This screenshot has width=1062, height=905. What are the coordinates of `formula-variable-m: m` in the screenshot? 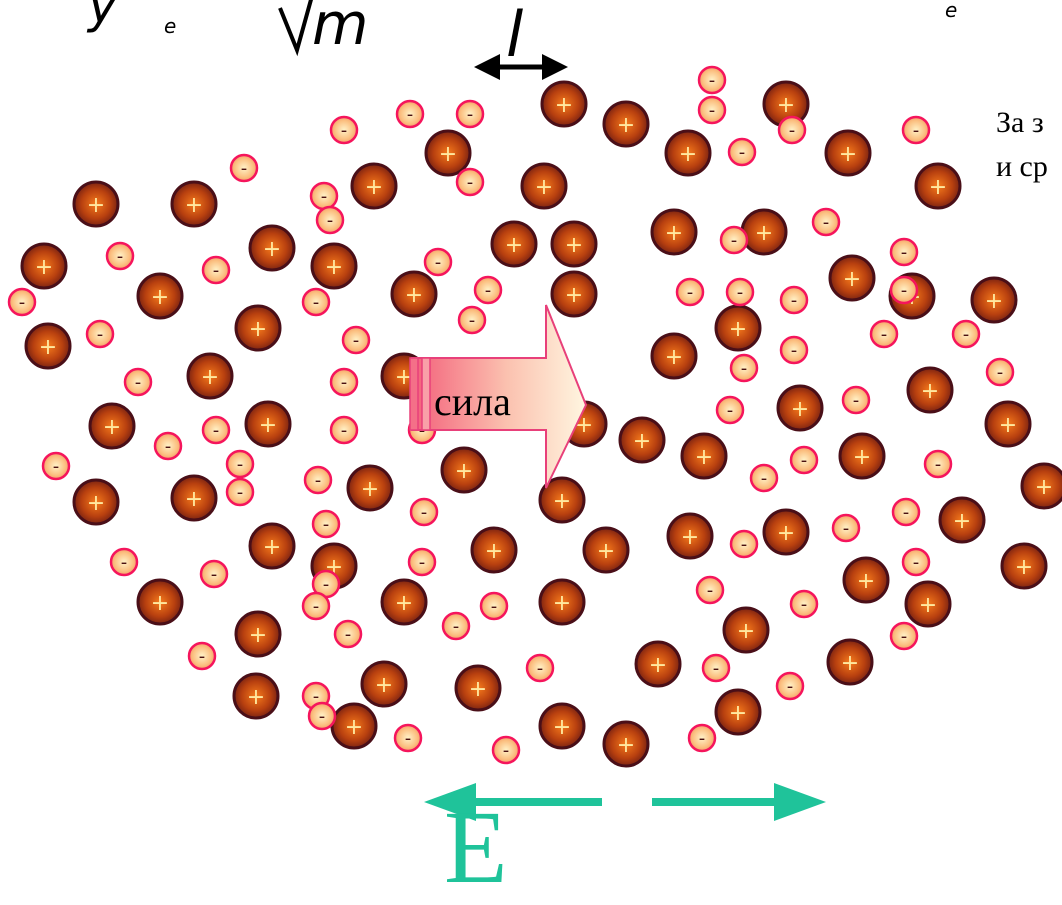 It's located at (340, 29).